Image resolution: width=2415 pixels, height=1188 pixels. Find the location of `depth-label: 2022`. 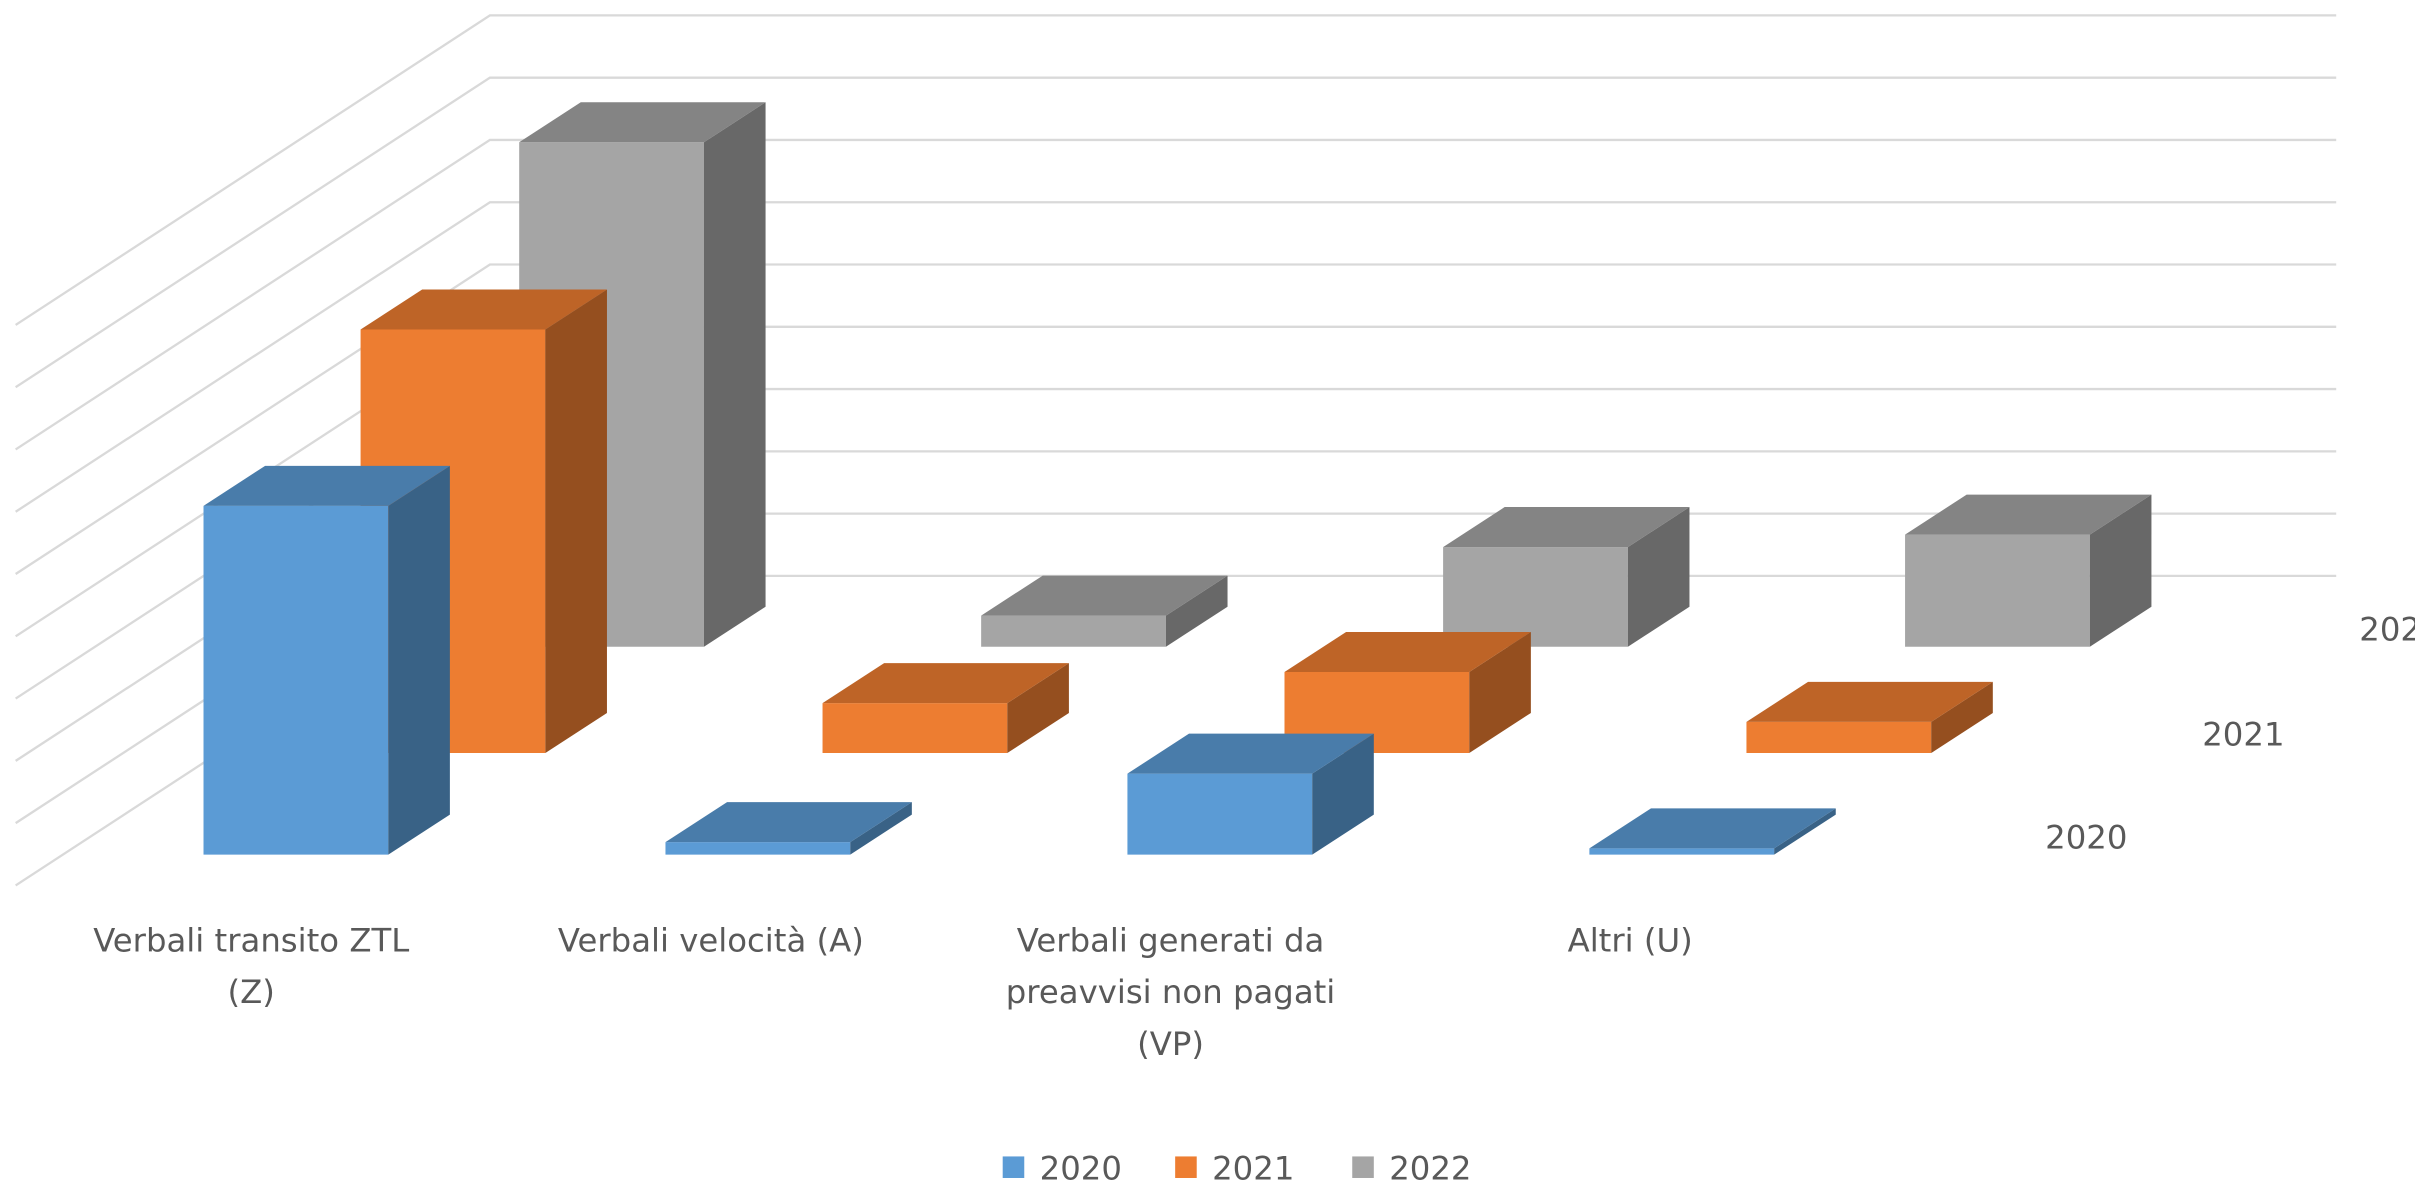

depth-label: 2022 is located at coordinates (2387, 630).